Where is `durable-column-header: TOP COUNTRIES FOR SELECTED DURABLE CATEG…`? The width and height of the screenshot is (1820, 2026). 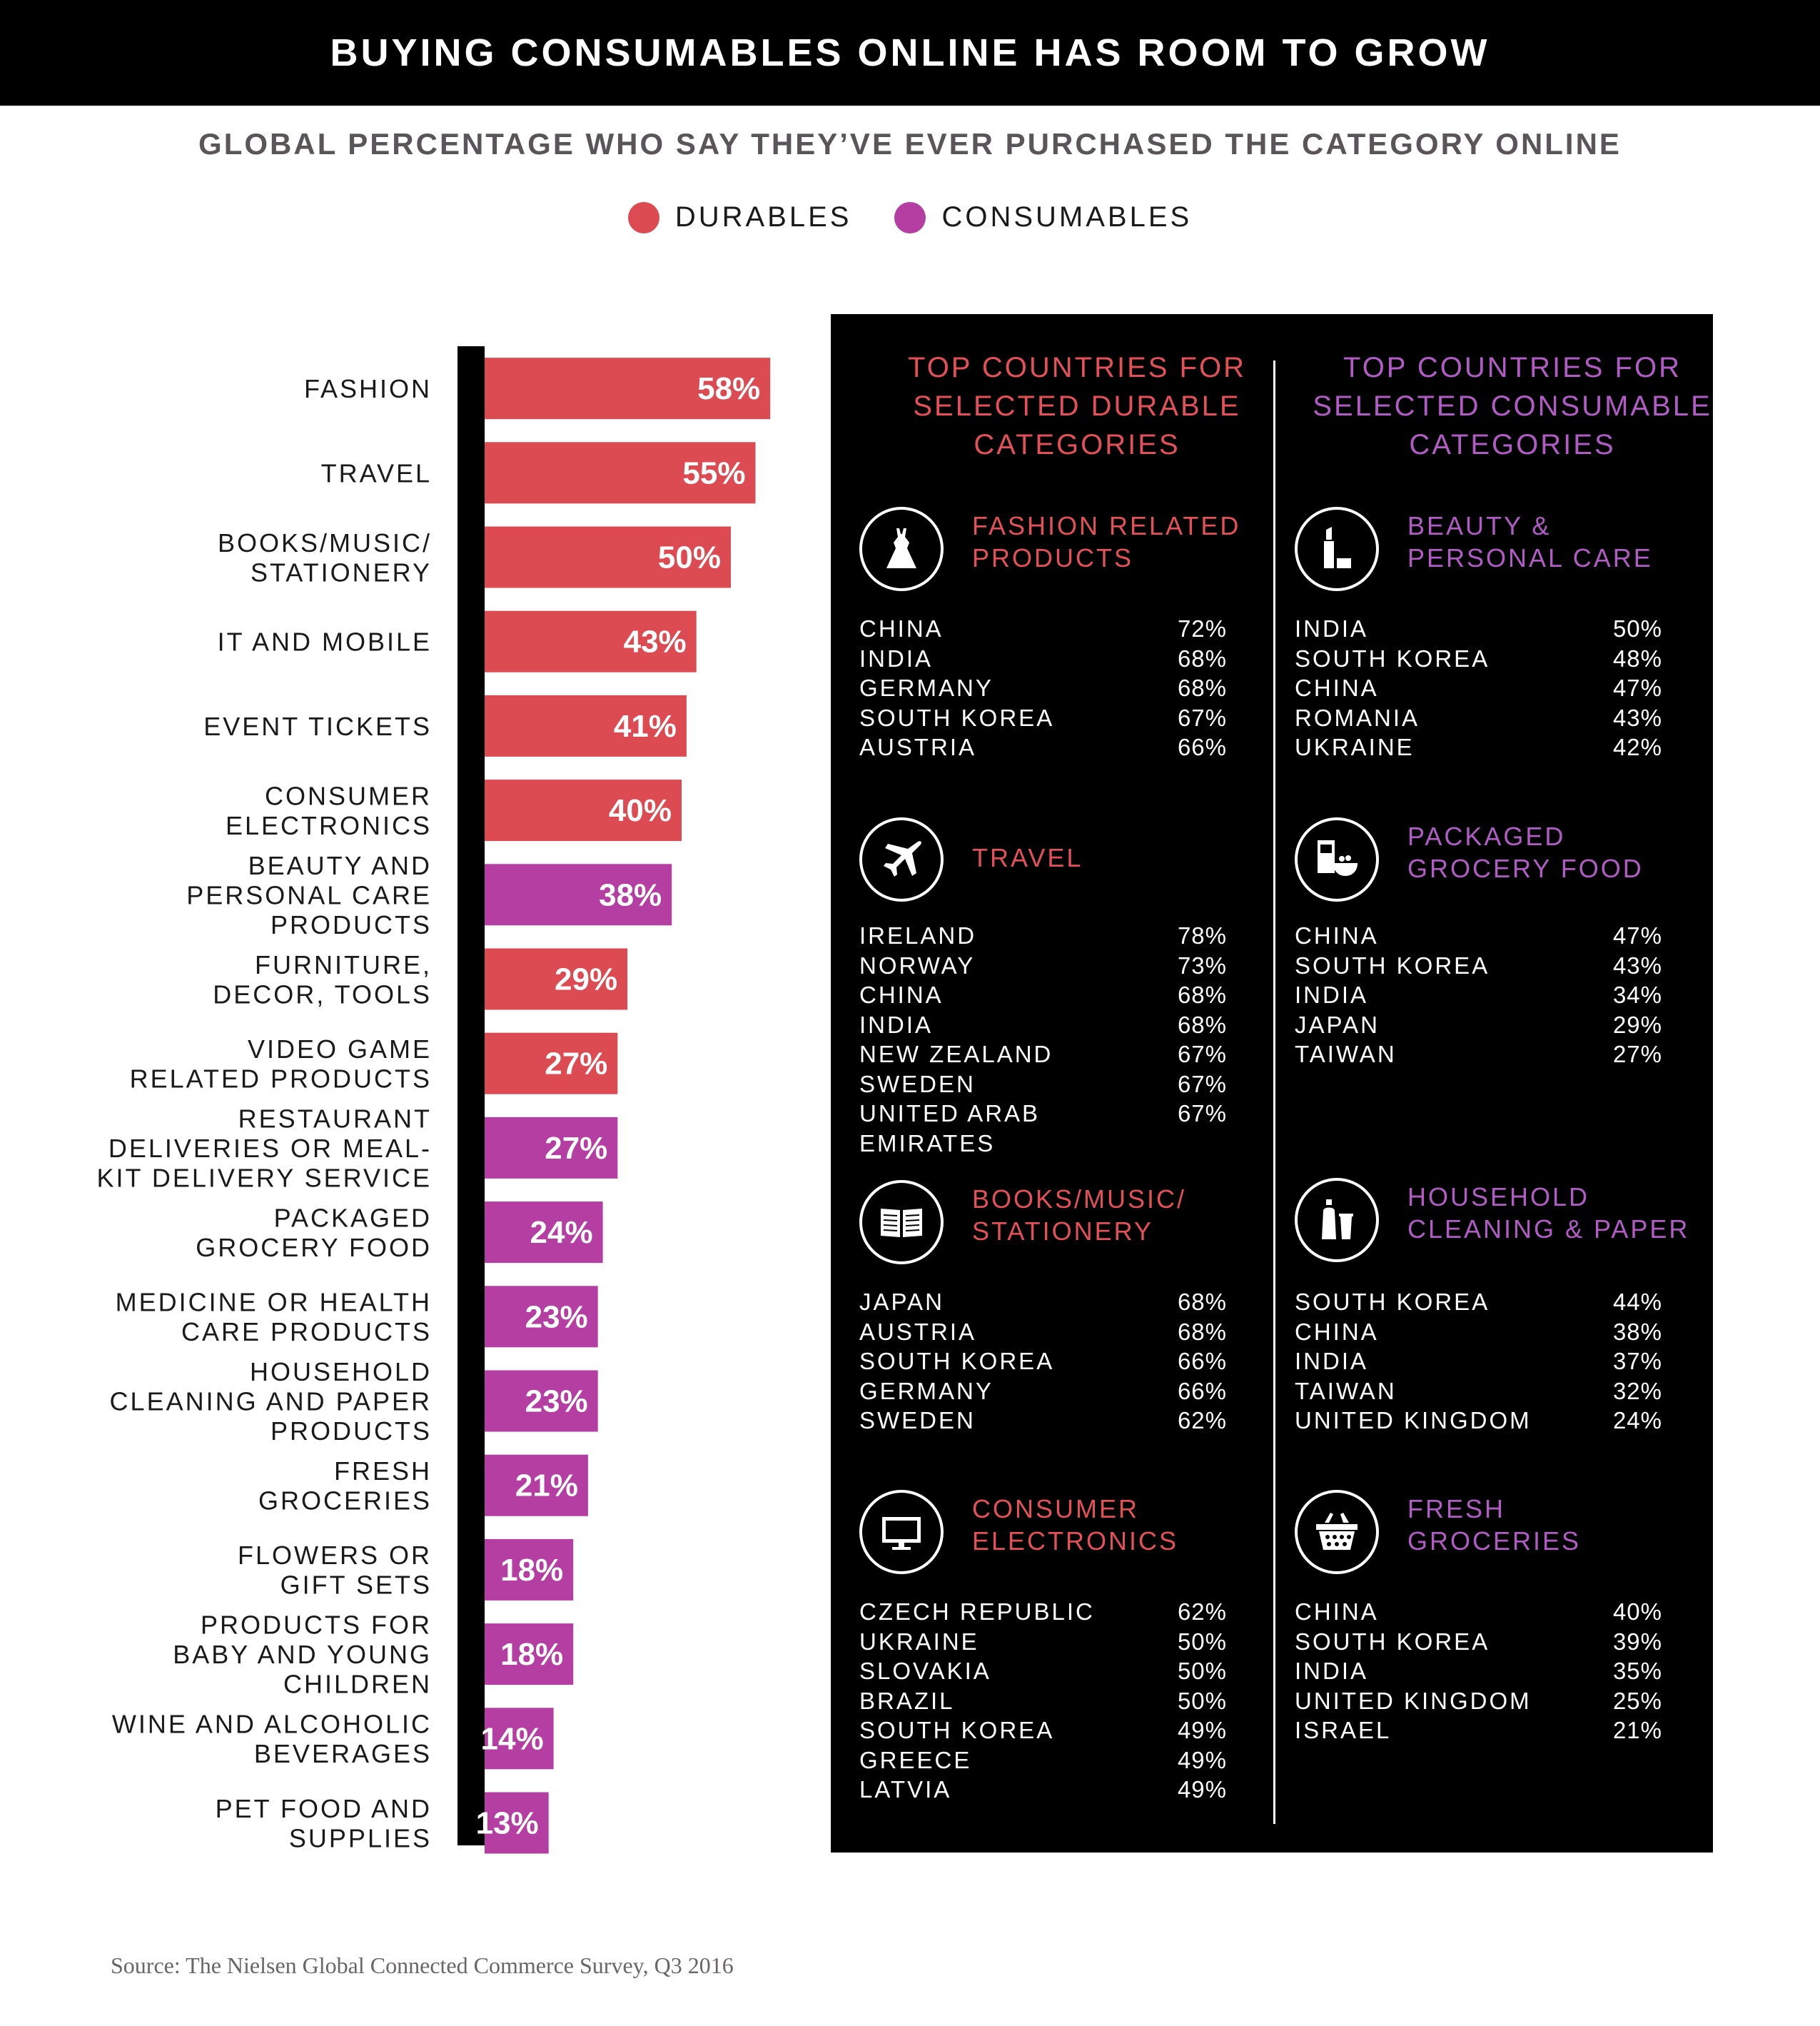 durable-column-header: TOP COUNTRIES FOR SELECTED DURABLE CATEG… is located at coordinates (1077, 406).